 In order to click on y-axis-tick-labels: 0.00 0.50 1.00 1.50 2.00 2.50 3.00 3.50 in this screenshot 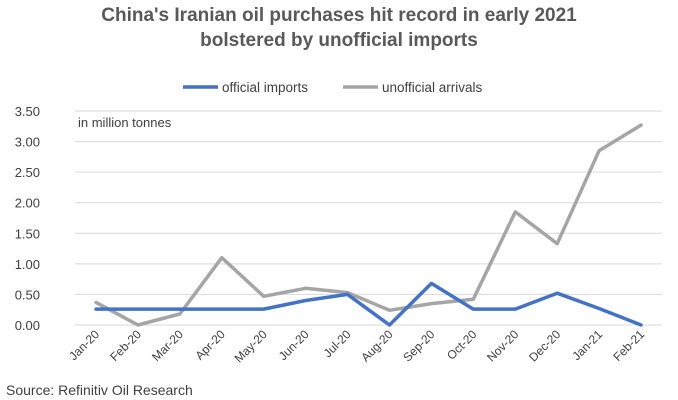, I will do `click(27, 218)`.